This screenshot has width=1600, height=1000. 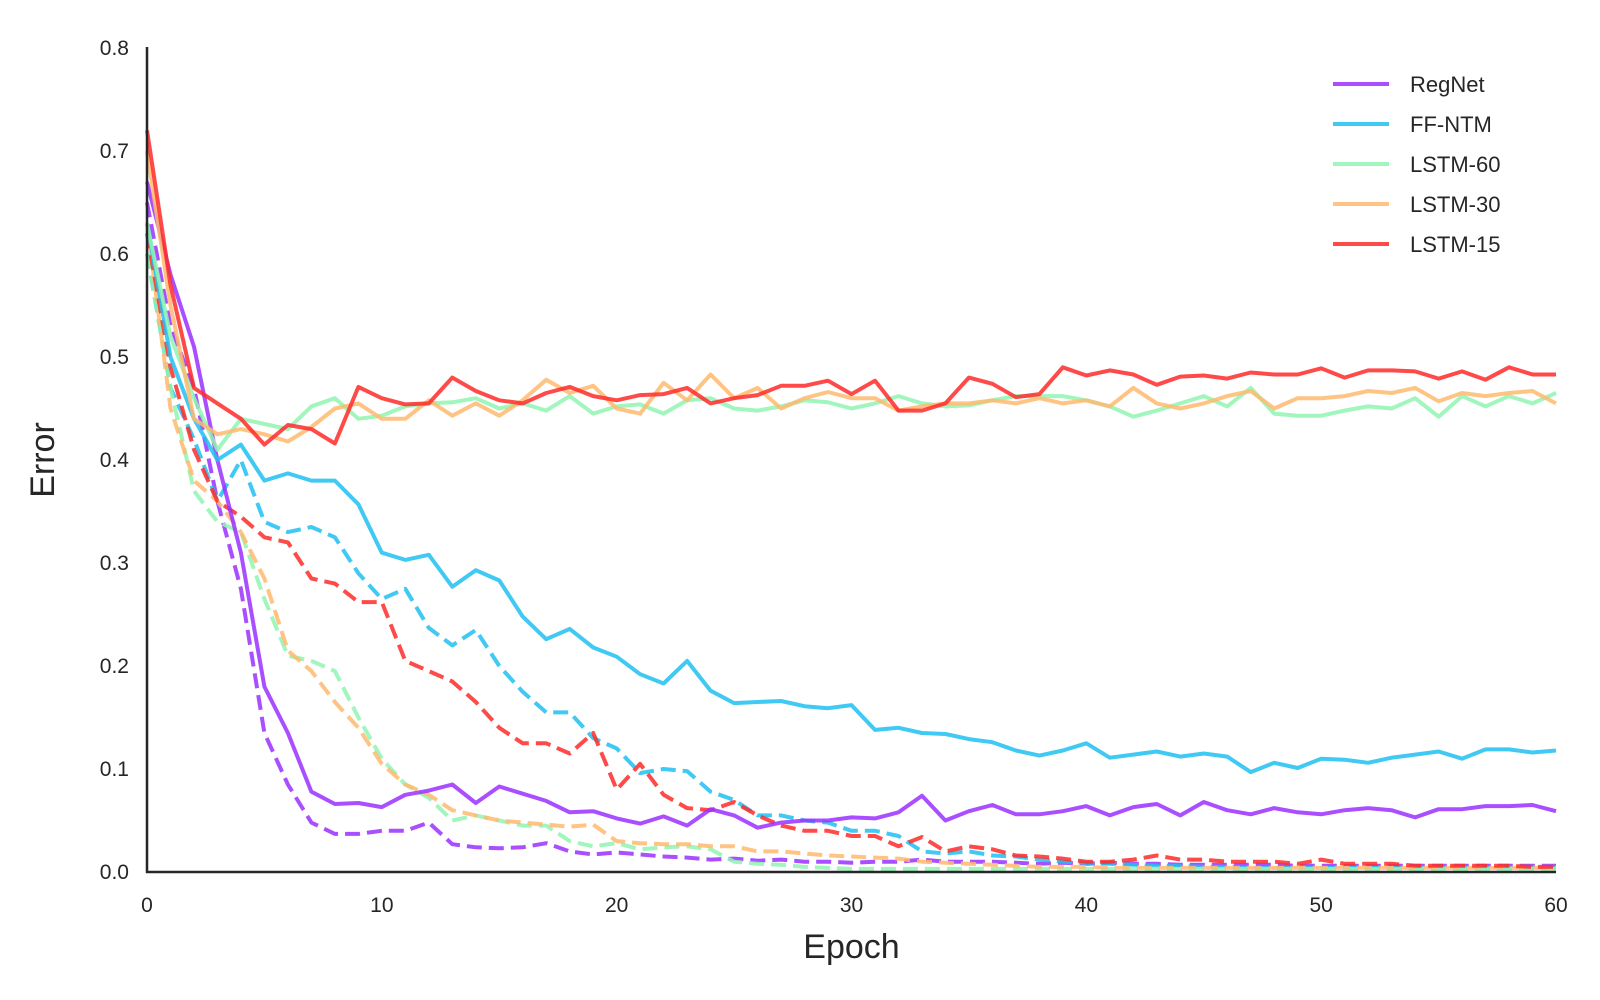 What do you see at coordinates (1455, 164) in the screenshot?
I see `legend-label: LSTM-60` at bounding box center [1455, 164].